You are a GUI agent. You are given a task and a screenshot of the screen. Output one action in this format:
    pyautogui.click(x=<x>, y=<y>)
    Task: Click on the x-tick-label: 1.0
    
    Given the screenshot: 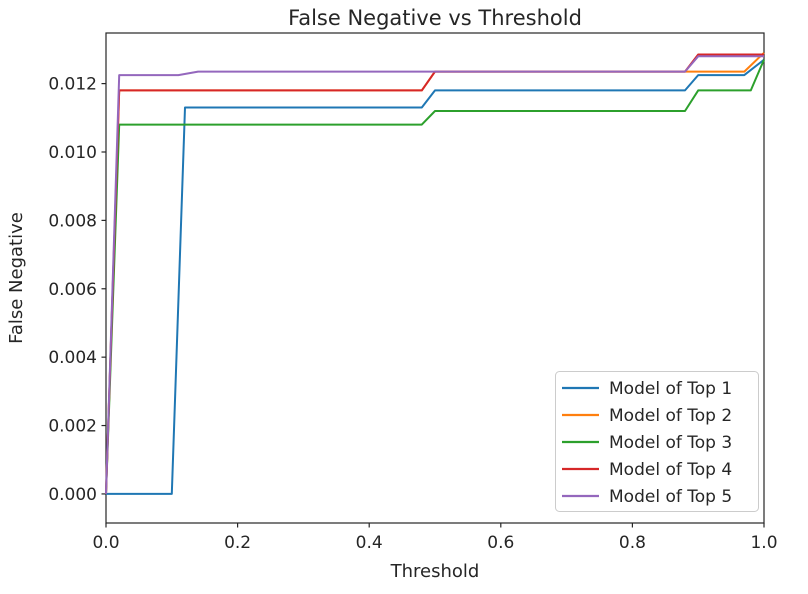 What is the action you would take?
    pyautogui.click(x=763, y=543)
    